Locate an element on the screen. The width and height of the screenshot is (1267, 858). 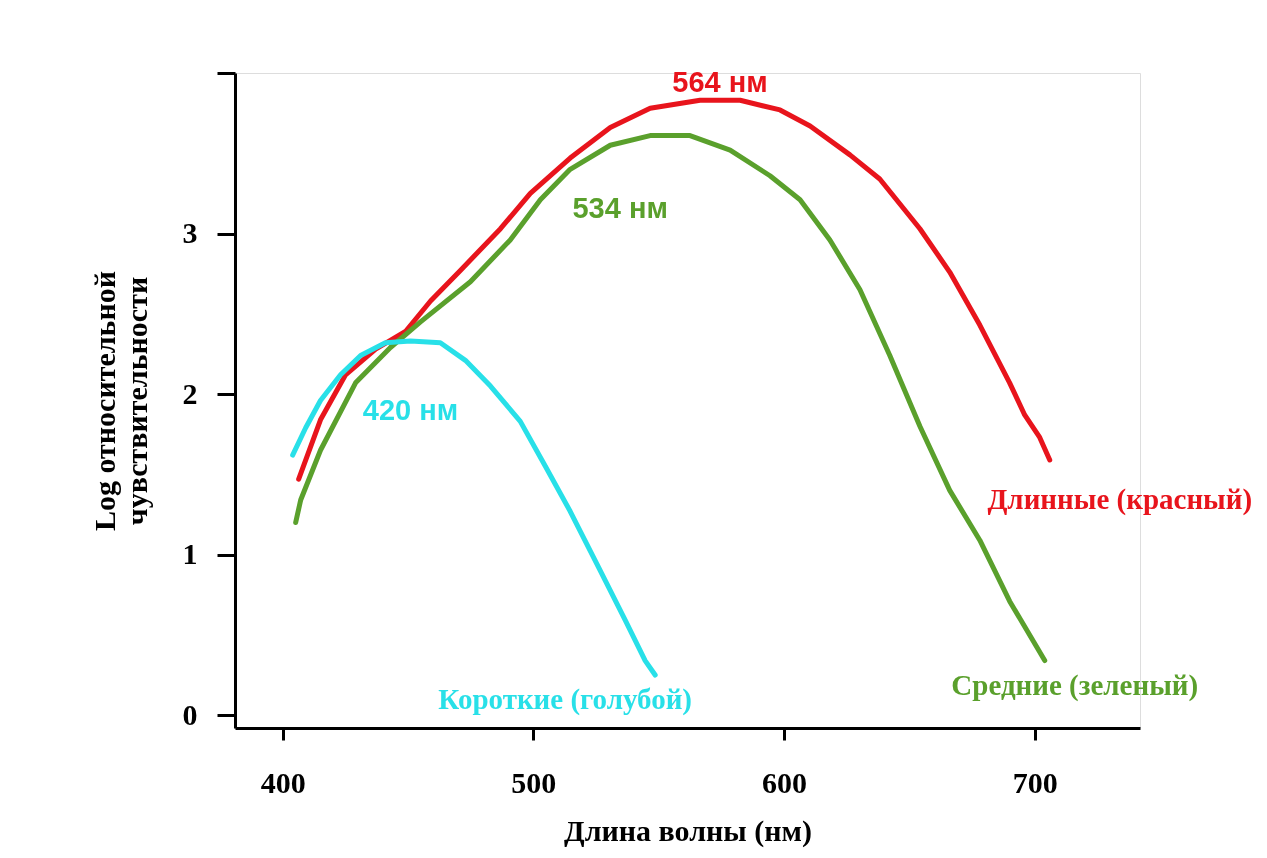
y-tick-label: 1 is located at coordinates (190, 554).